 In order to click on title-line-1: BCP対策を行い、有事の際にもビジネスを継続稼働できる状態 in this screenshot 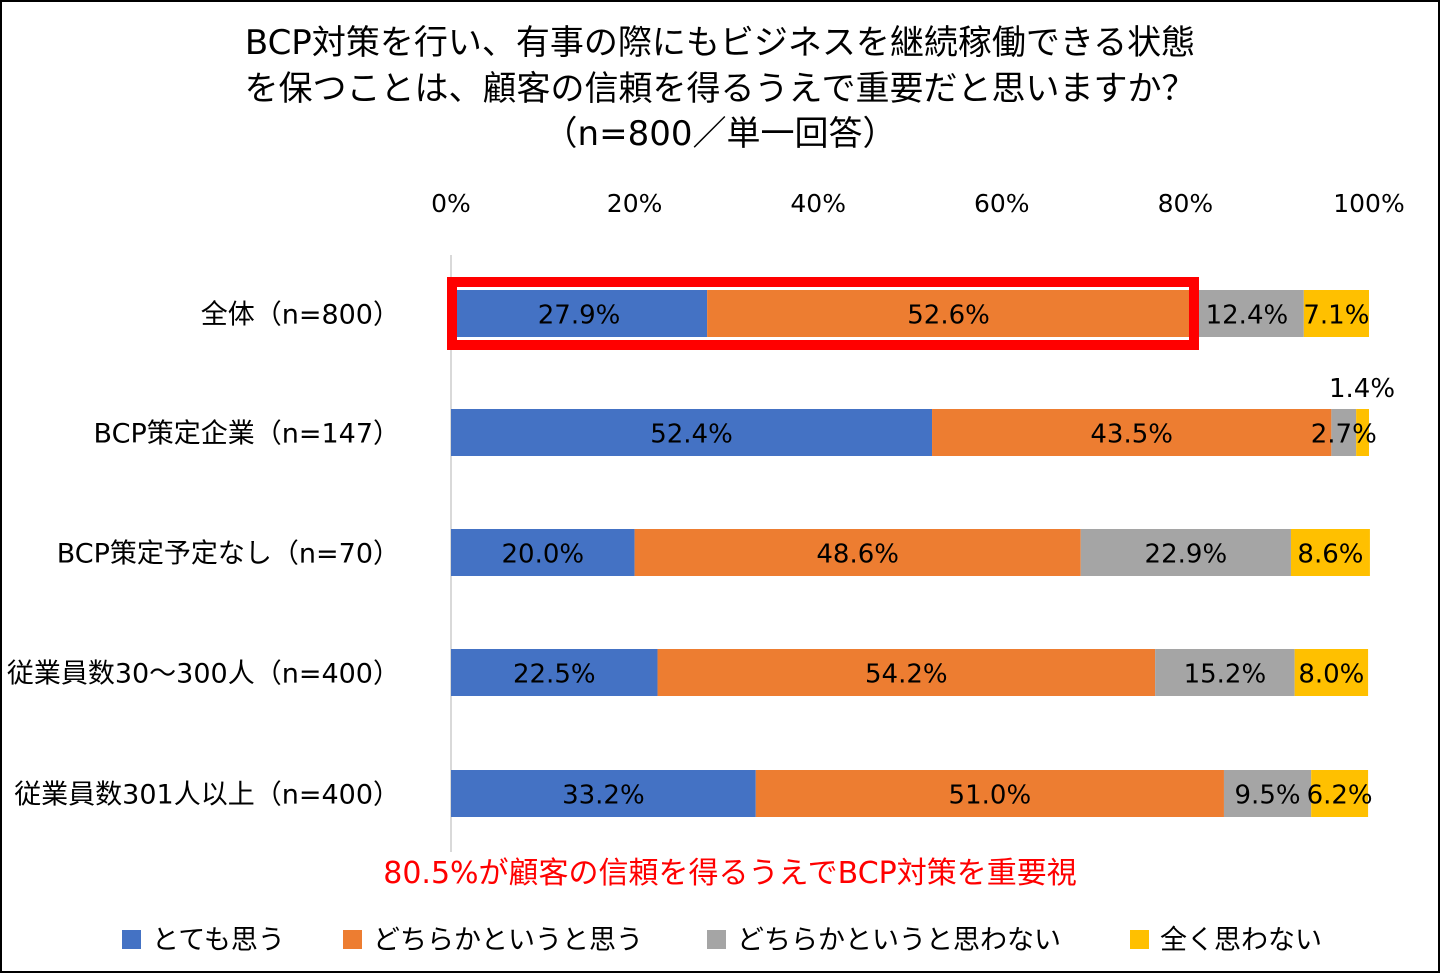, I will do `click(720, 43)`.